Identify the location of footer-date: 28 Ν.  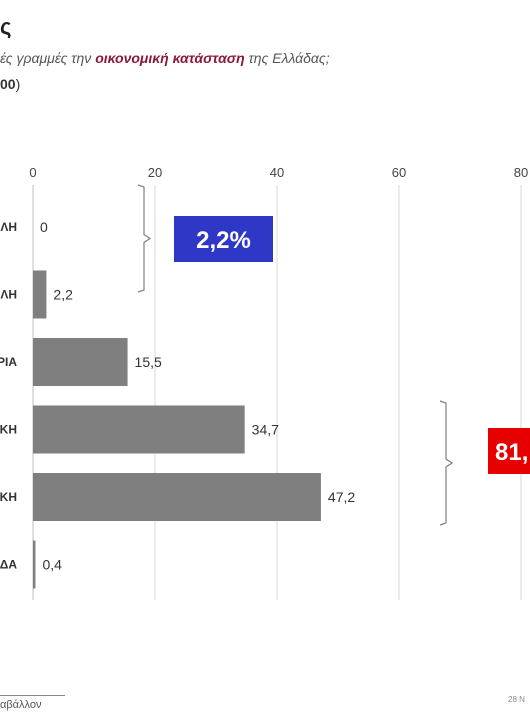
(516, 699).